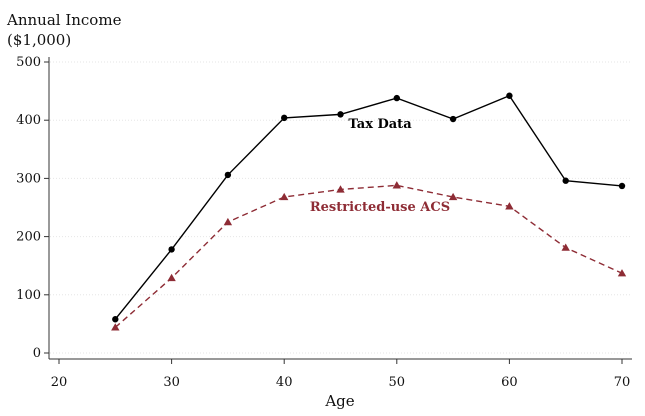  What do you see at coordinates (380, 124) in the screenshot?
I see `series-label-tax-data: Tax Data` at bounding box center [380, 124].